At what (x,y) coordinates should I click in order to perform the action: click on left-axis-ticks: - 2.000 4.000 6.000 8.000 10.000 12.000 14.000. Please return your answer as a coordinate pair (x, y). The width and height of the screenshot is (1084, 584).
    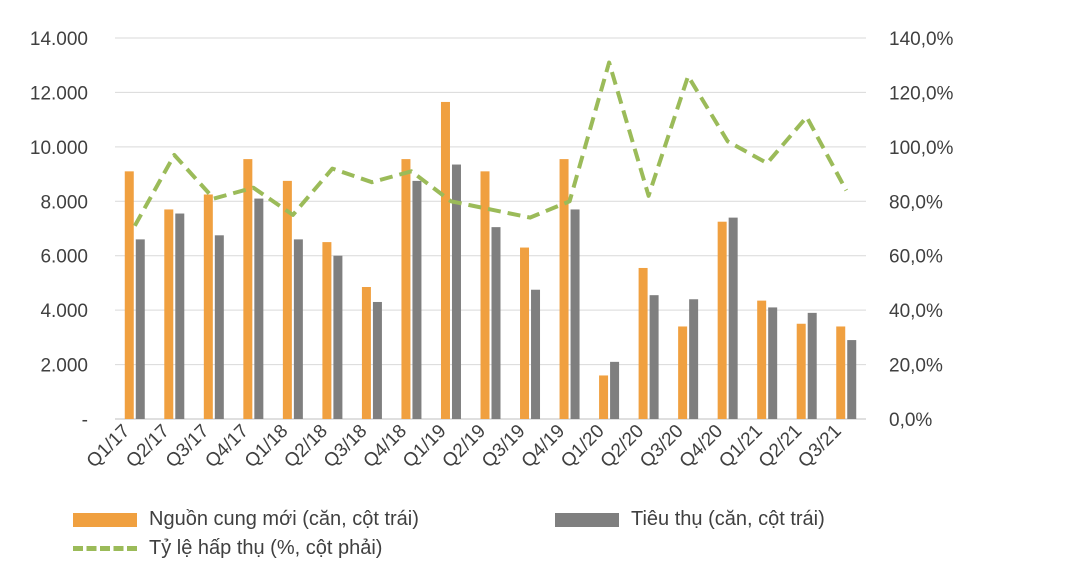
    Looking at the image, I should click on (59, 230).